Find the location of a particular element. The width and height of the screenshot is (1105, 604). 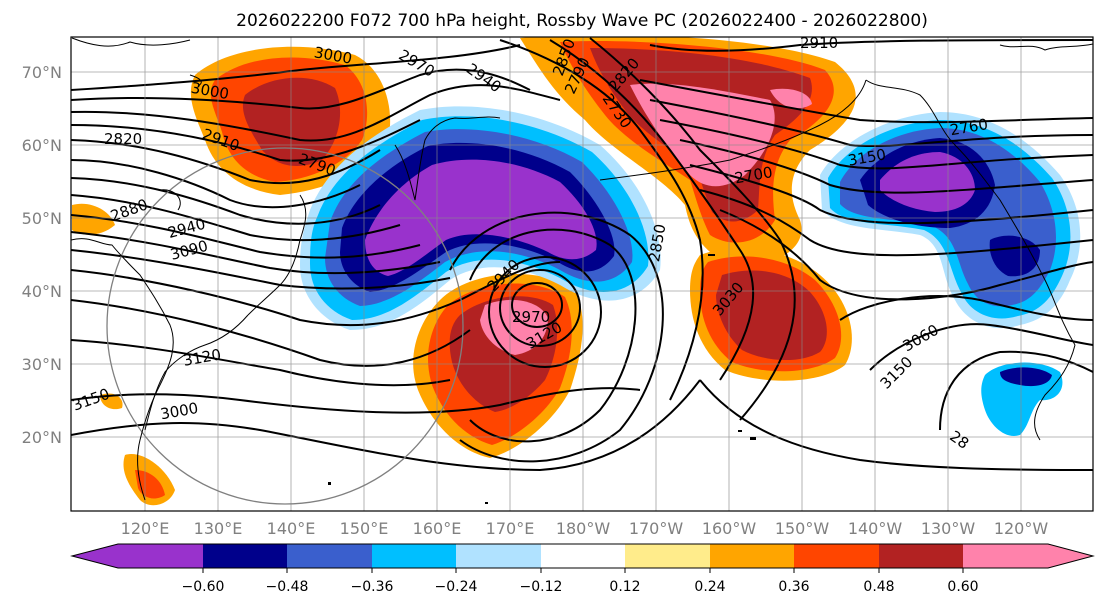

lat-label: 40°N is located at coordinates (42, 291).